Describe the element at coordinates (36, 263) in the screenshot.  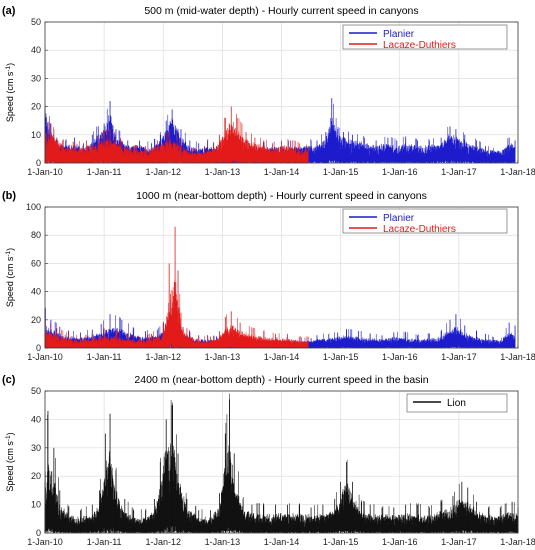
I see `y-tick-label: 60` at that location.